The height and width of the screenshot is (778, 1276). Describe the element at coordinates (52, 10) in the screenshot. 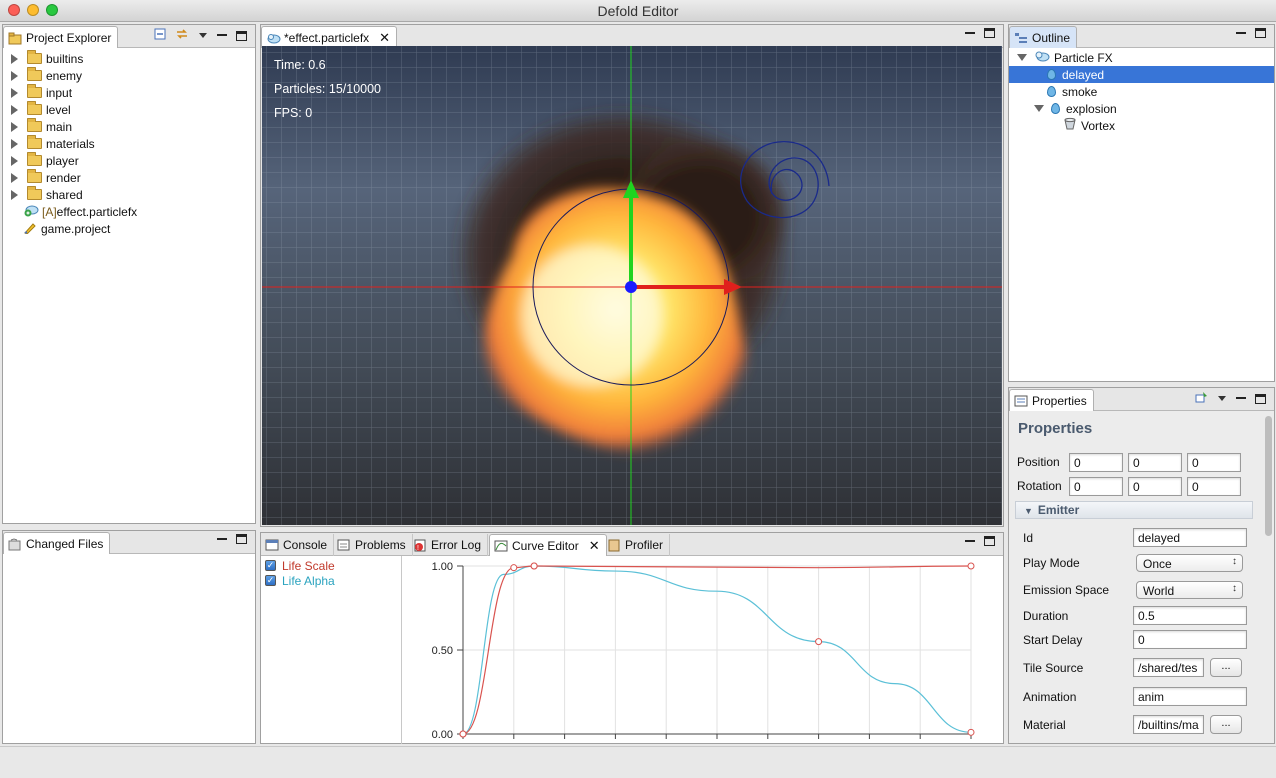

I see `zoom-window-button` at that location.